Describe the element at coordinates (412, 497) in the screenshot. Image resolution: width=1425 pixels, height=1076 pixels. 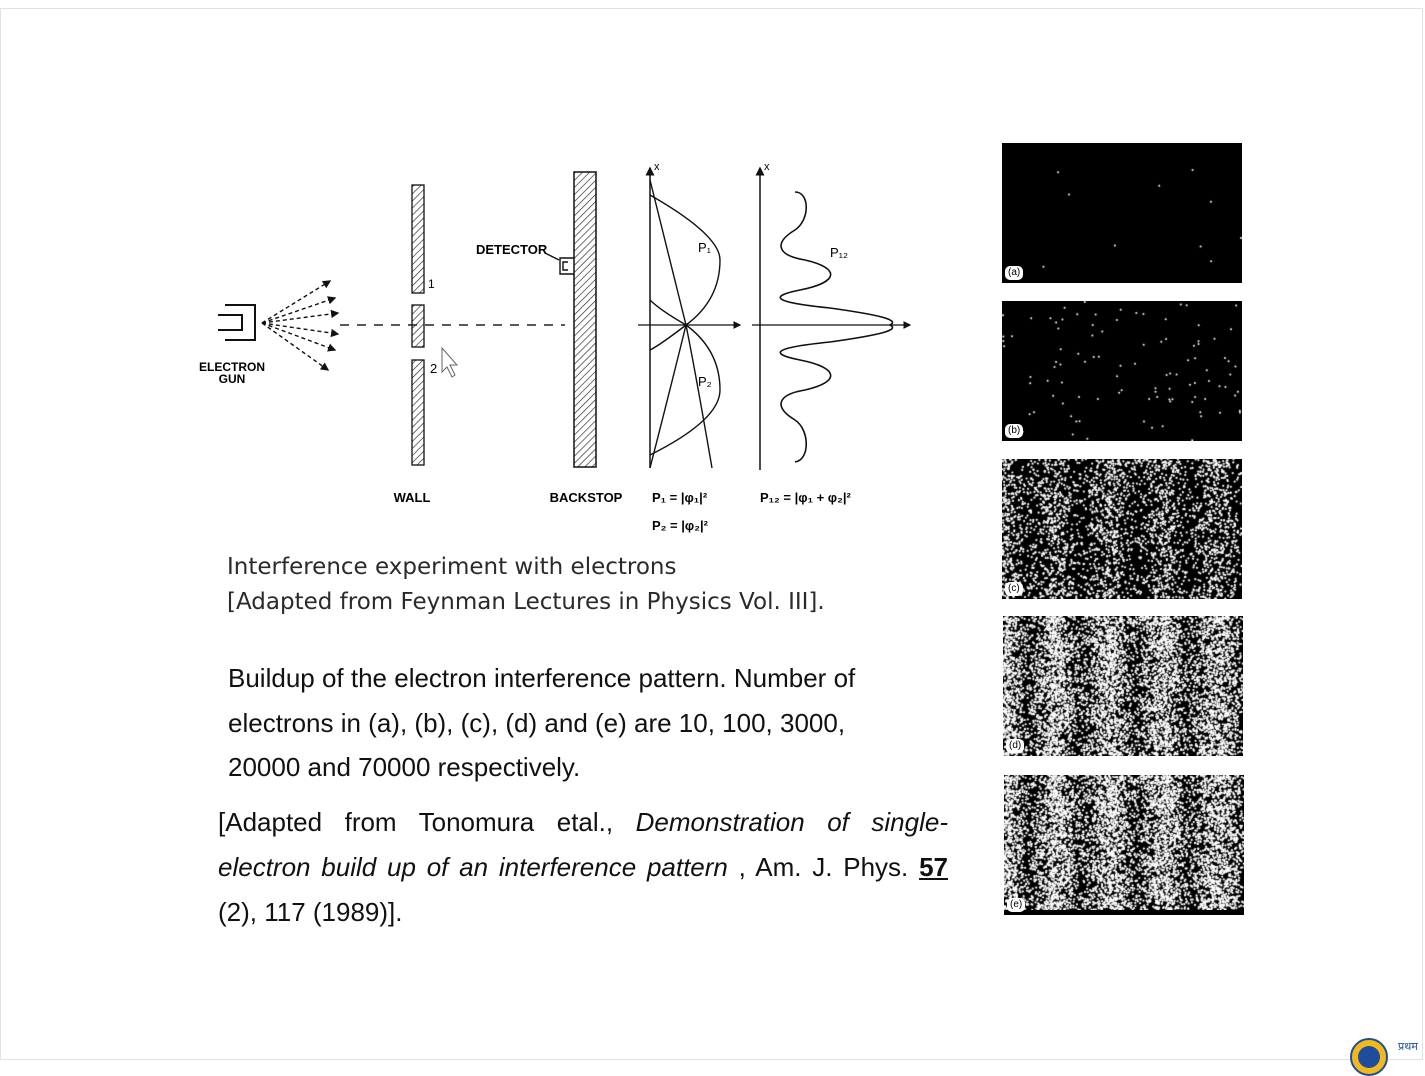
I see `wall-label: WALL` at that location.